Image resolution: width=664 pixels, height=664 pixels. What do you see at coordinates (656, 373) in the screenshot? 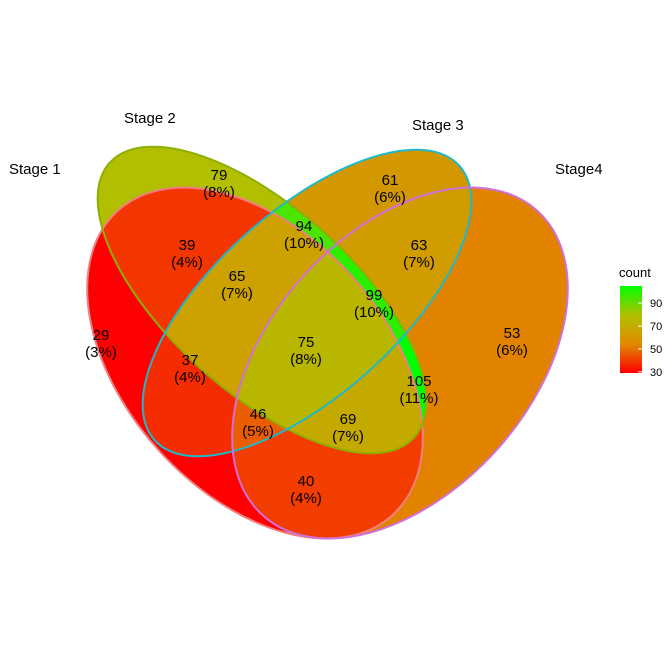
I see `legend-tick-label: 30` at bounding box center [656, 373].